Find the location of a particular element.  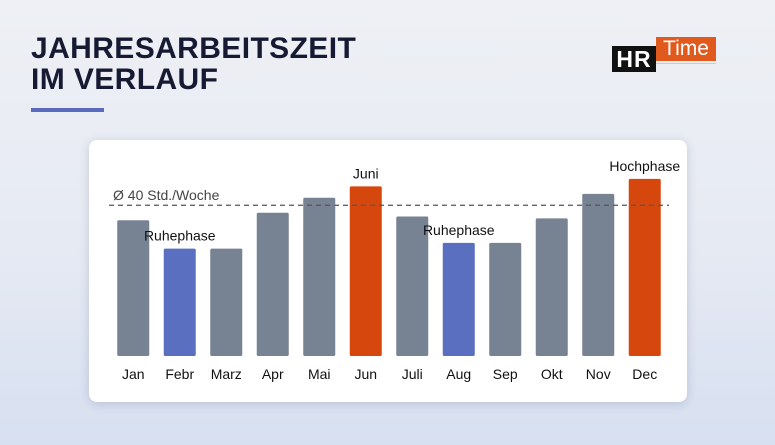

annotation-dec: Hochphase is located at coordinates (644, 166).